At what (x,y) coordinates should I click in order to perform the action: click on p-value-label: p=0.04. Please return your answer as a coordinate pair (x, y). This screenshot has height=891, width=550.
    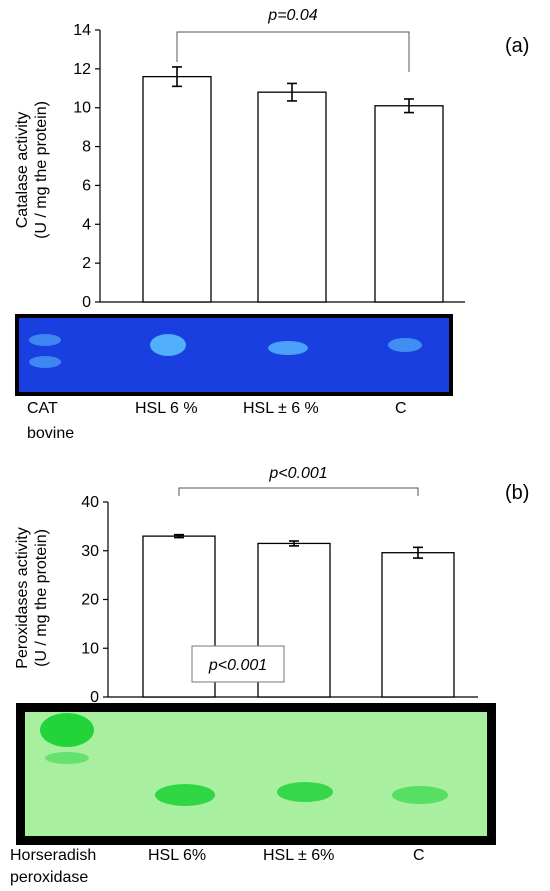
    Looking at the image, I should click on (292, 15).